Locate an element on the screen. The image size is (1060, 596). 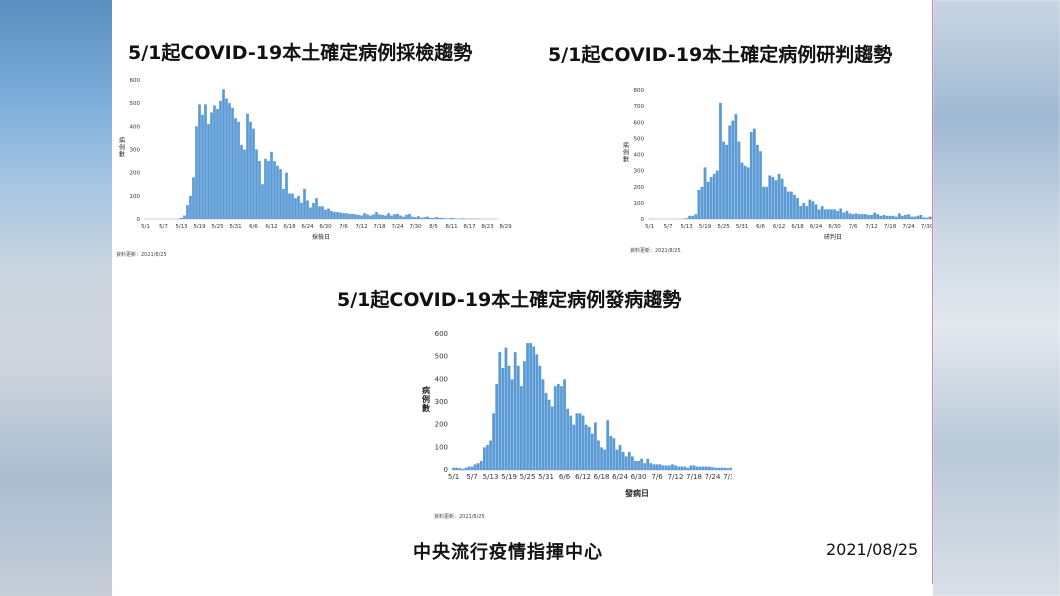
y-axis-label: 病例數 is located at coordinates (122, 148).